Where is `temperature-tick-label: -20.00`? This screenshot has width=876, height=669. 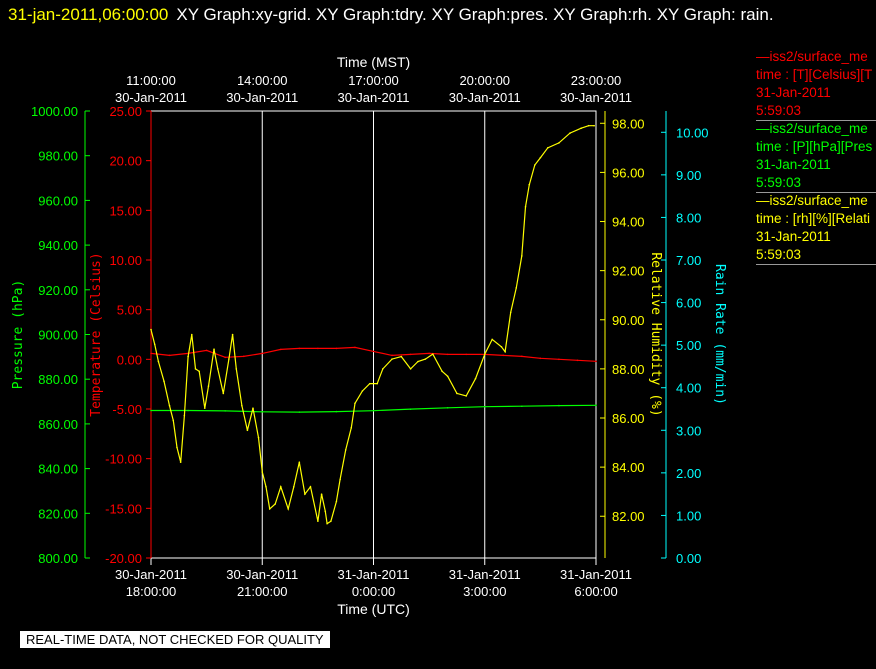
temperature-tick-label: -20.00 is located at coordinates (123, 558).